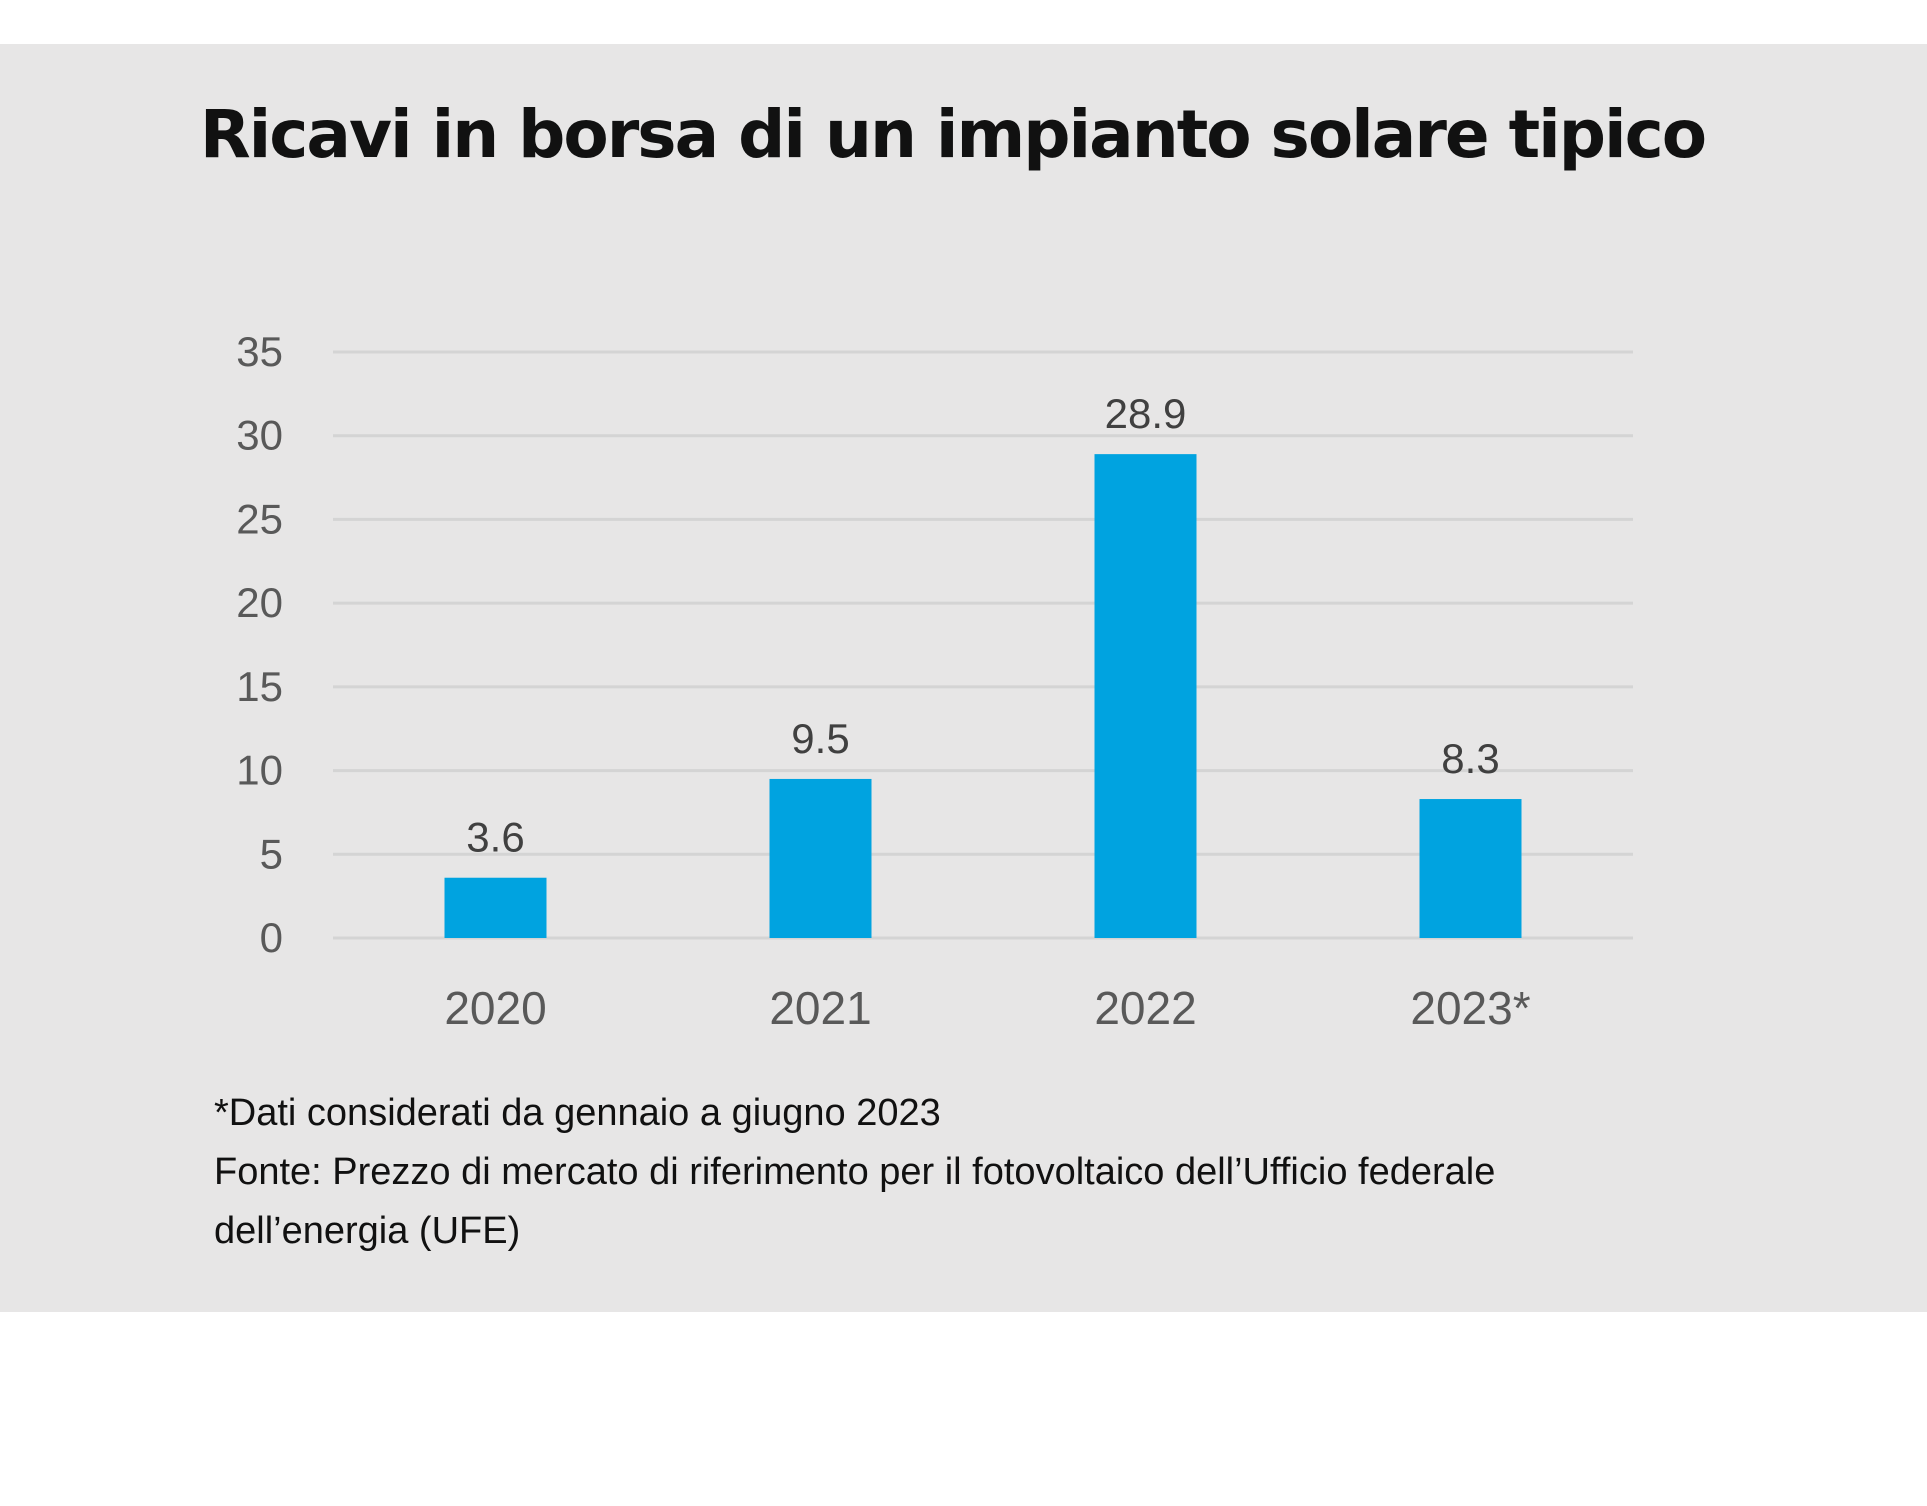 The image size is (1927, 1506). I want to click on data-label: 3.6, so click(495, 837).